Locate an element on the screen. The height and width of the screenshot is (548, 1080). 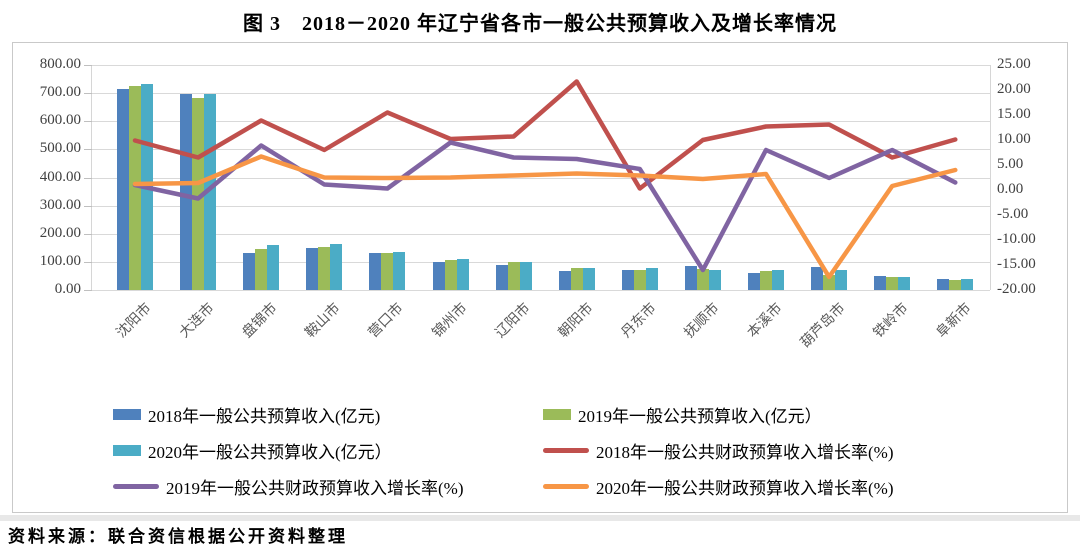
legend-item: 2018年一般公共财政预算收入增长率(%) is located at coordinates (718, 451).